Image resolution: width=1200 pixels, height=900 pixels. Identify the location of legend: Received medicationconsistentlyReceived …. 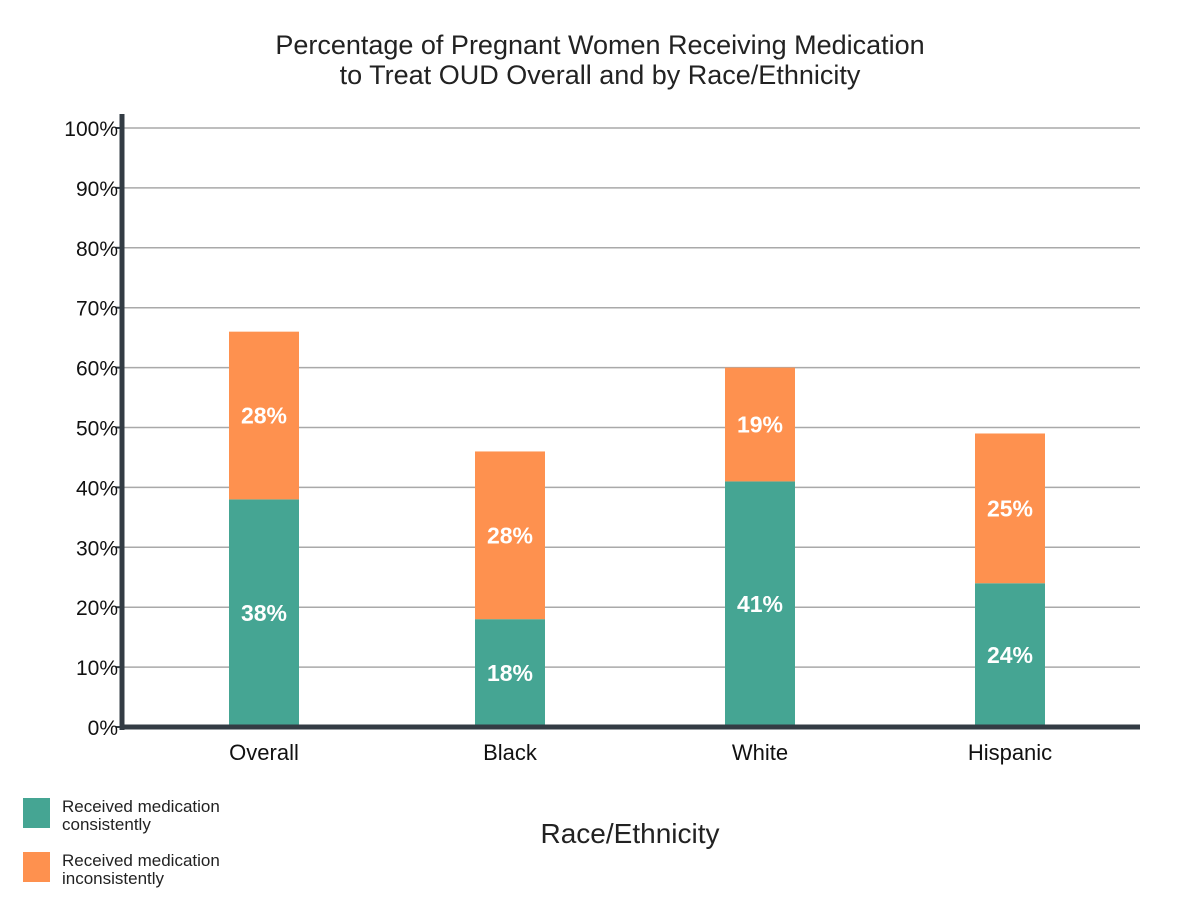
(121, 842).